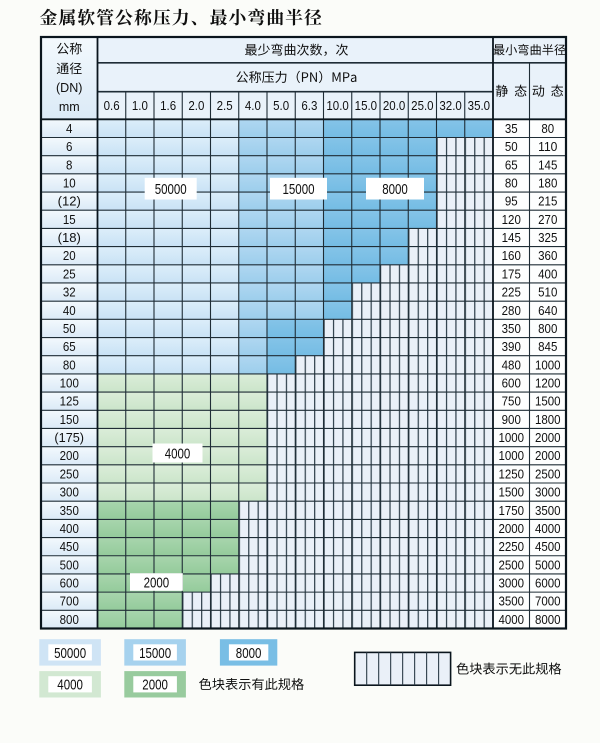  I want to click on svg-text: 125, so click(69, 402).